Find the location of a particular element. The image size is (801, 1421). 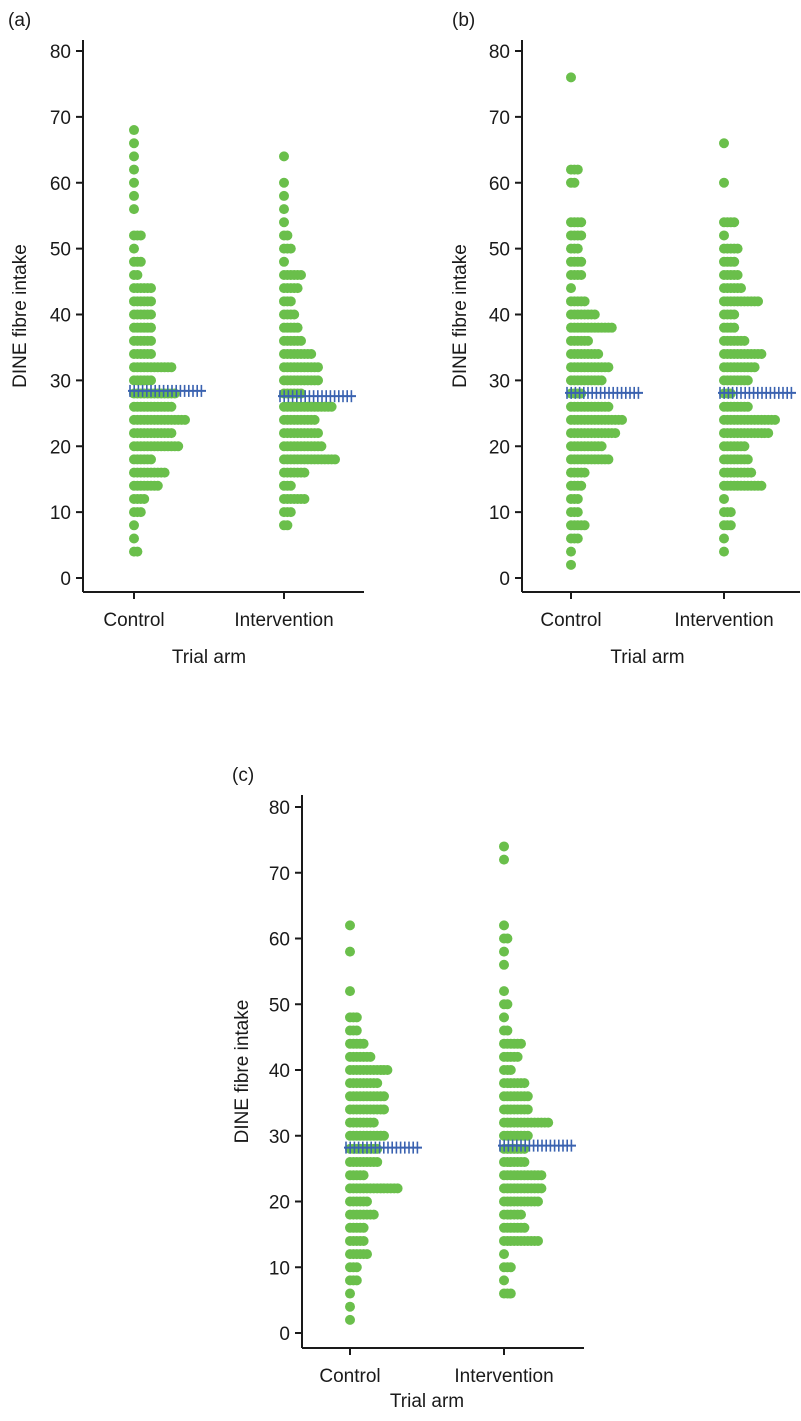

y-tick-label: 50 is located at coordinates (279, 1005).